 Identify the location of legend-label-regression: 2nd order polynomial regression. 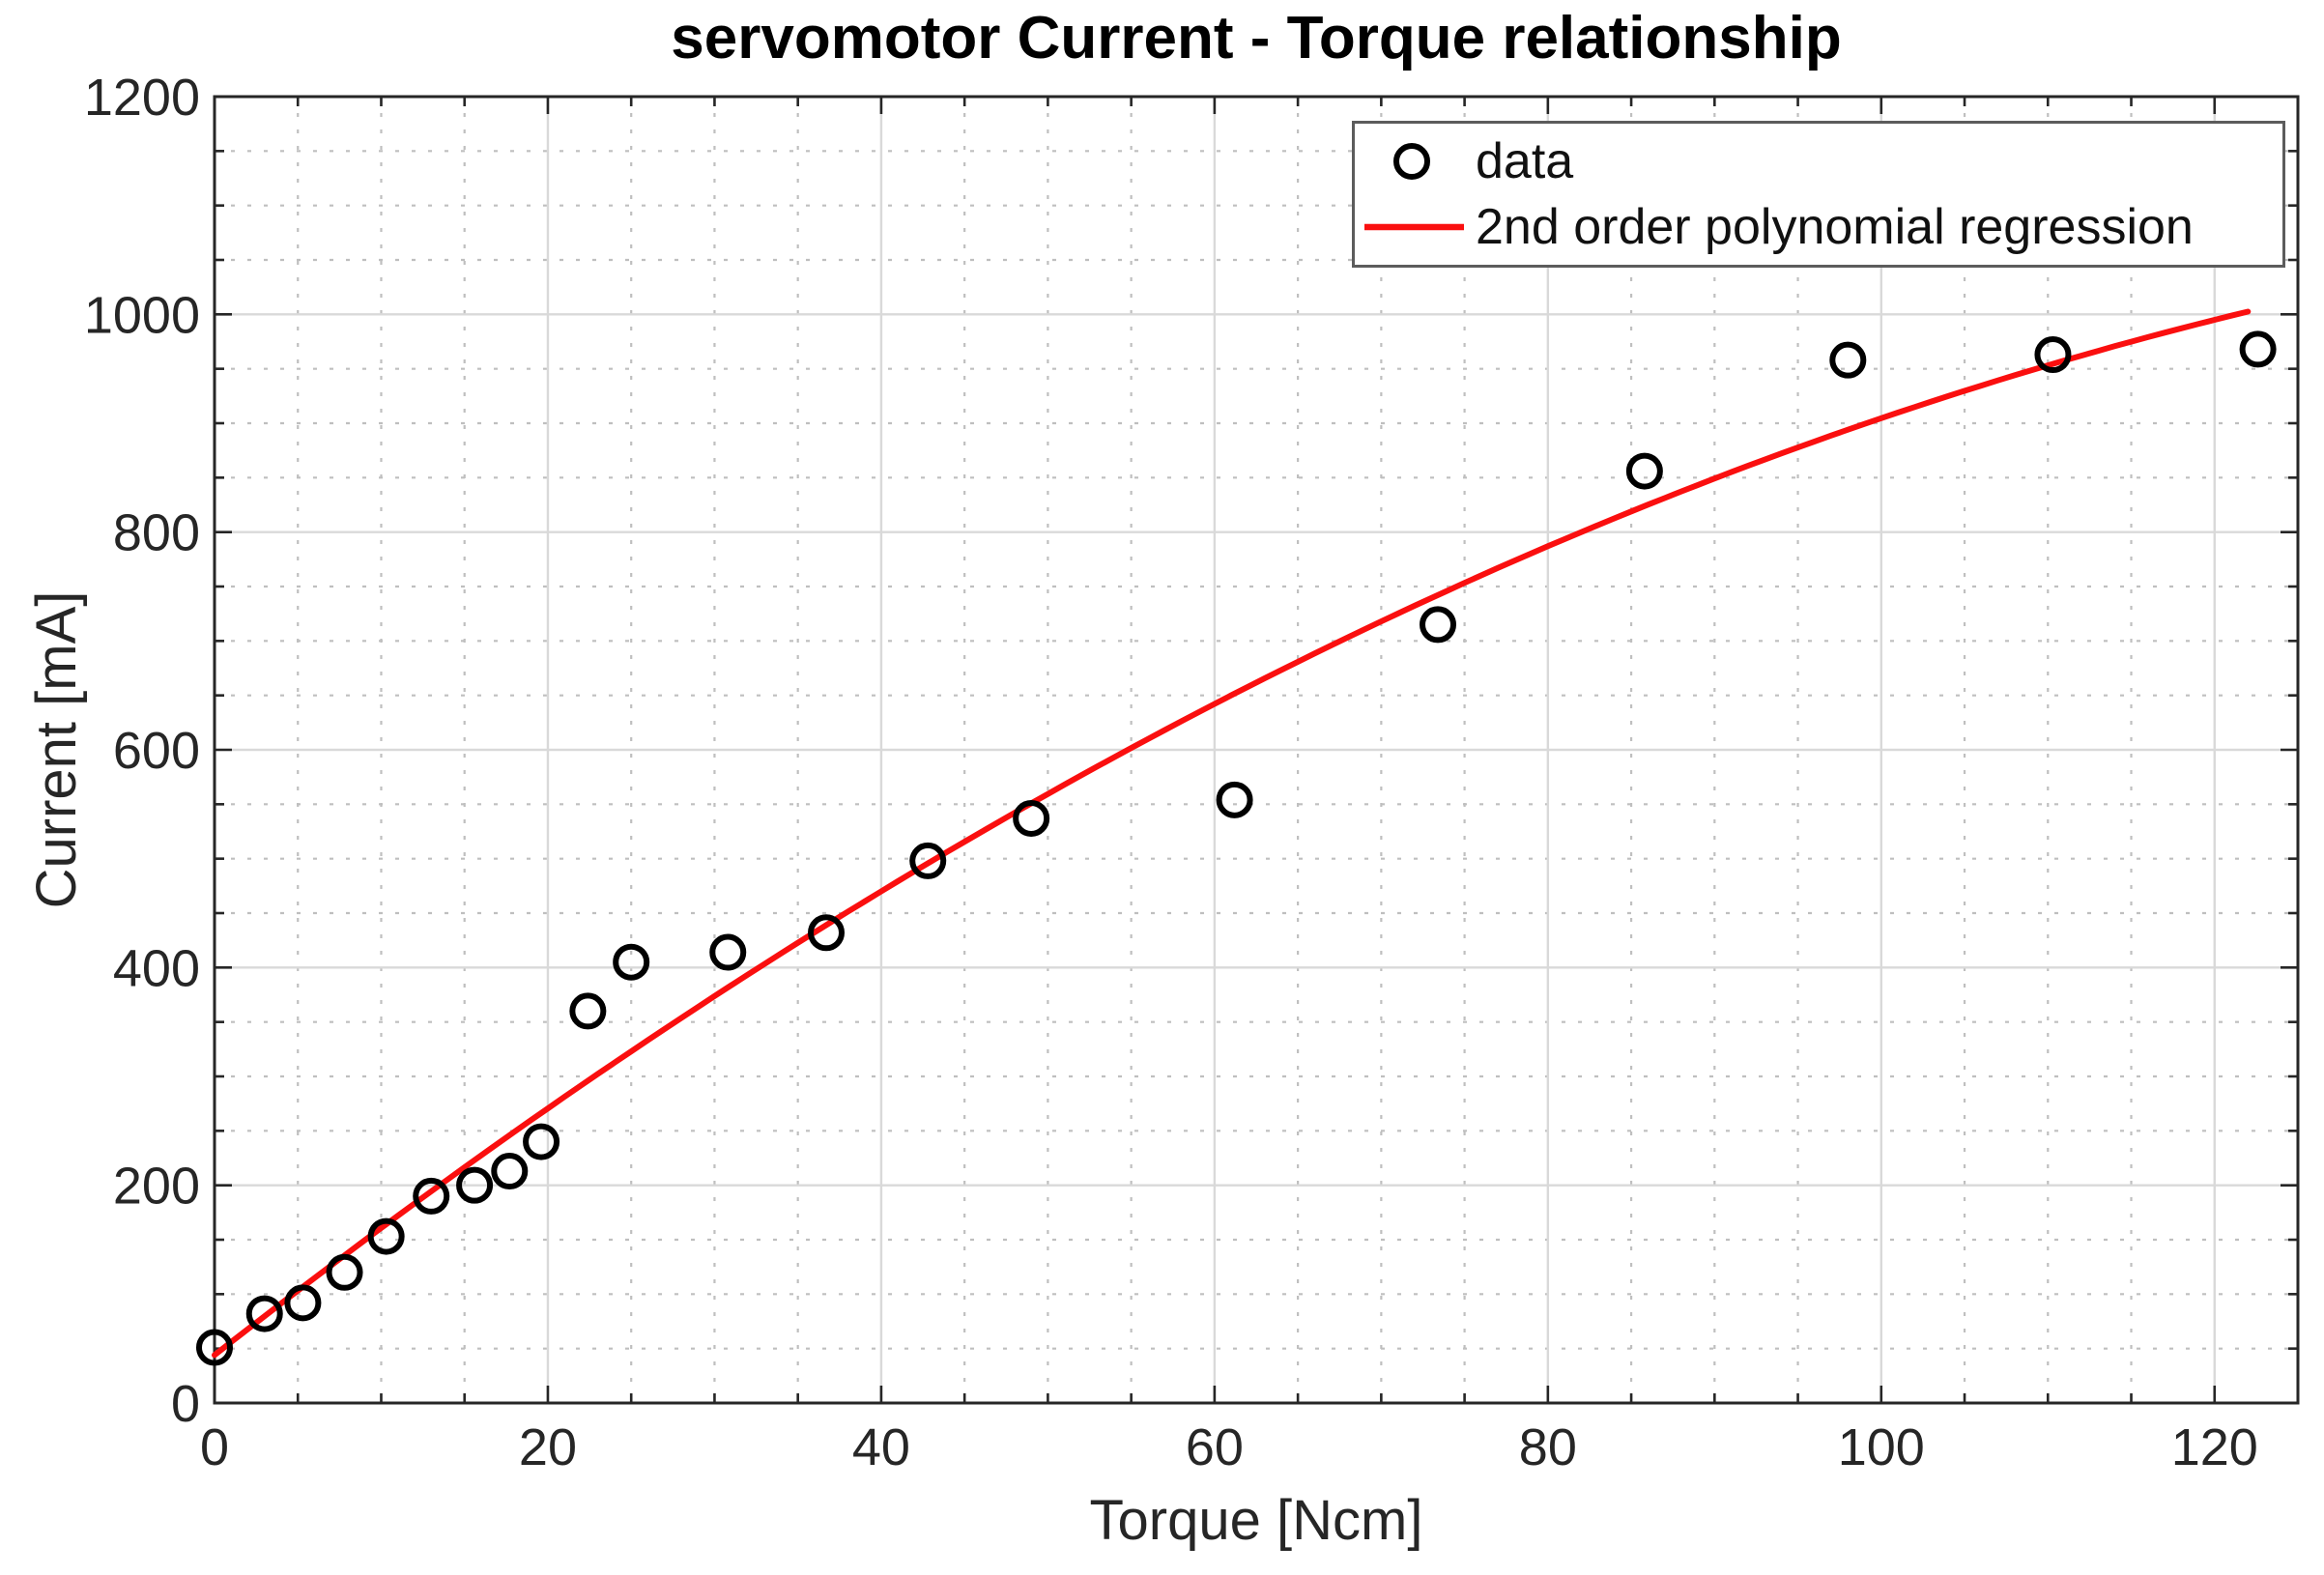
(1835, 227).